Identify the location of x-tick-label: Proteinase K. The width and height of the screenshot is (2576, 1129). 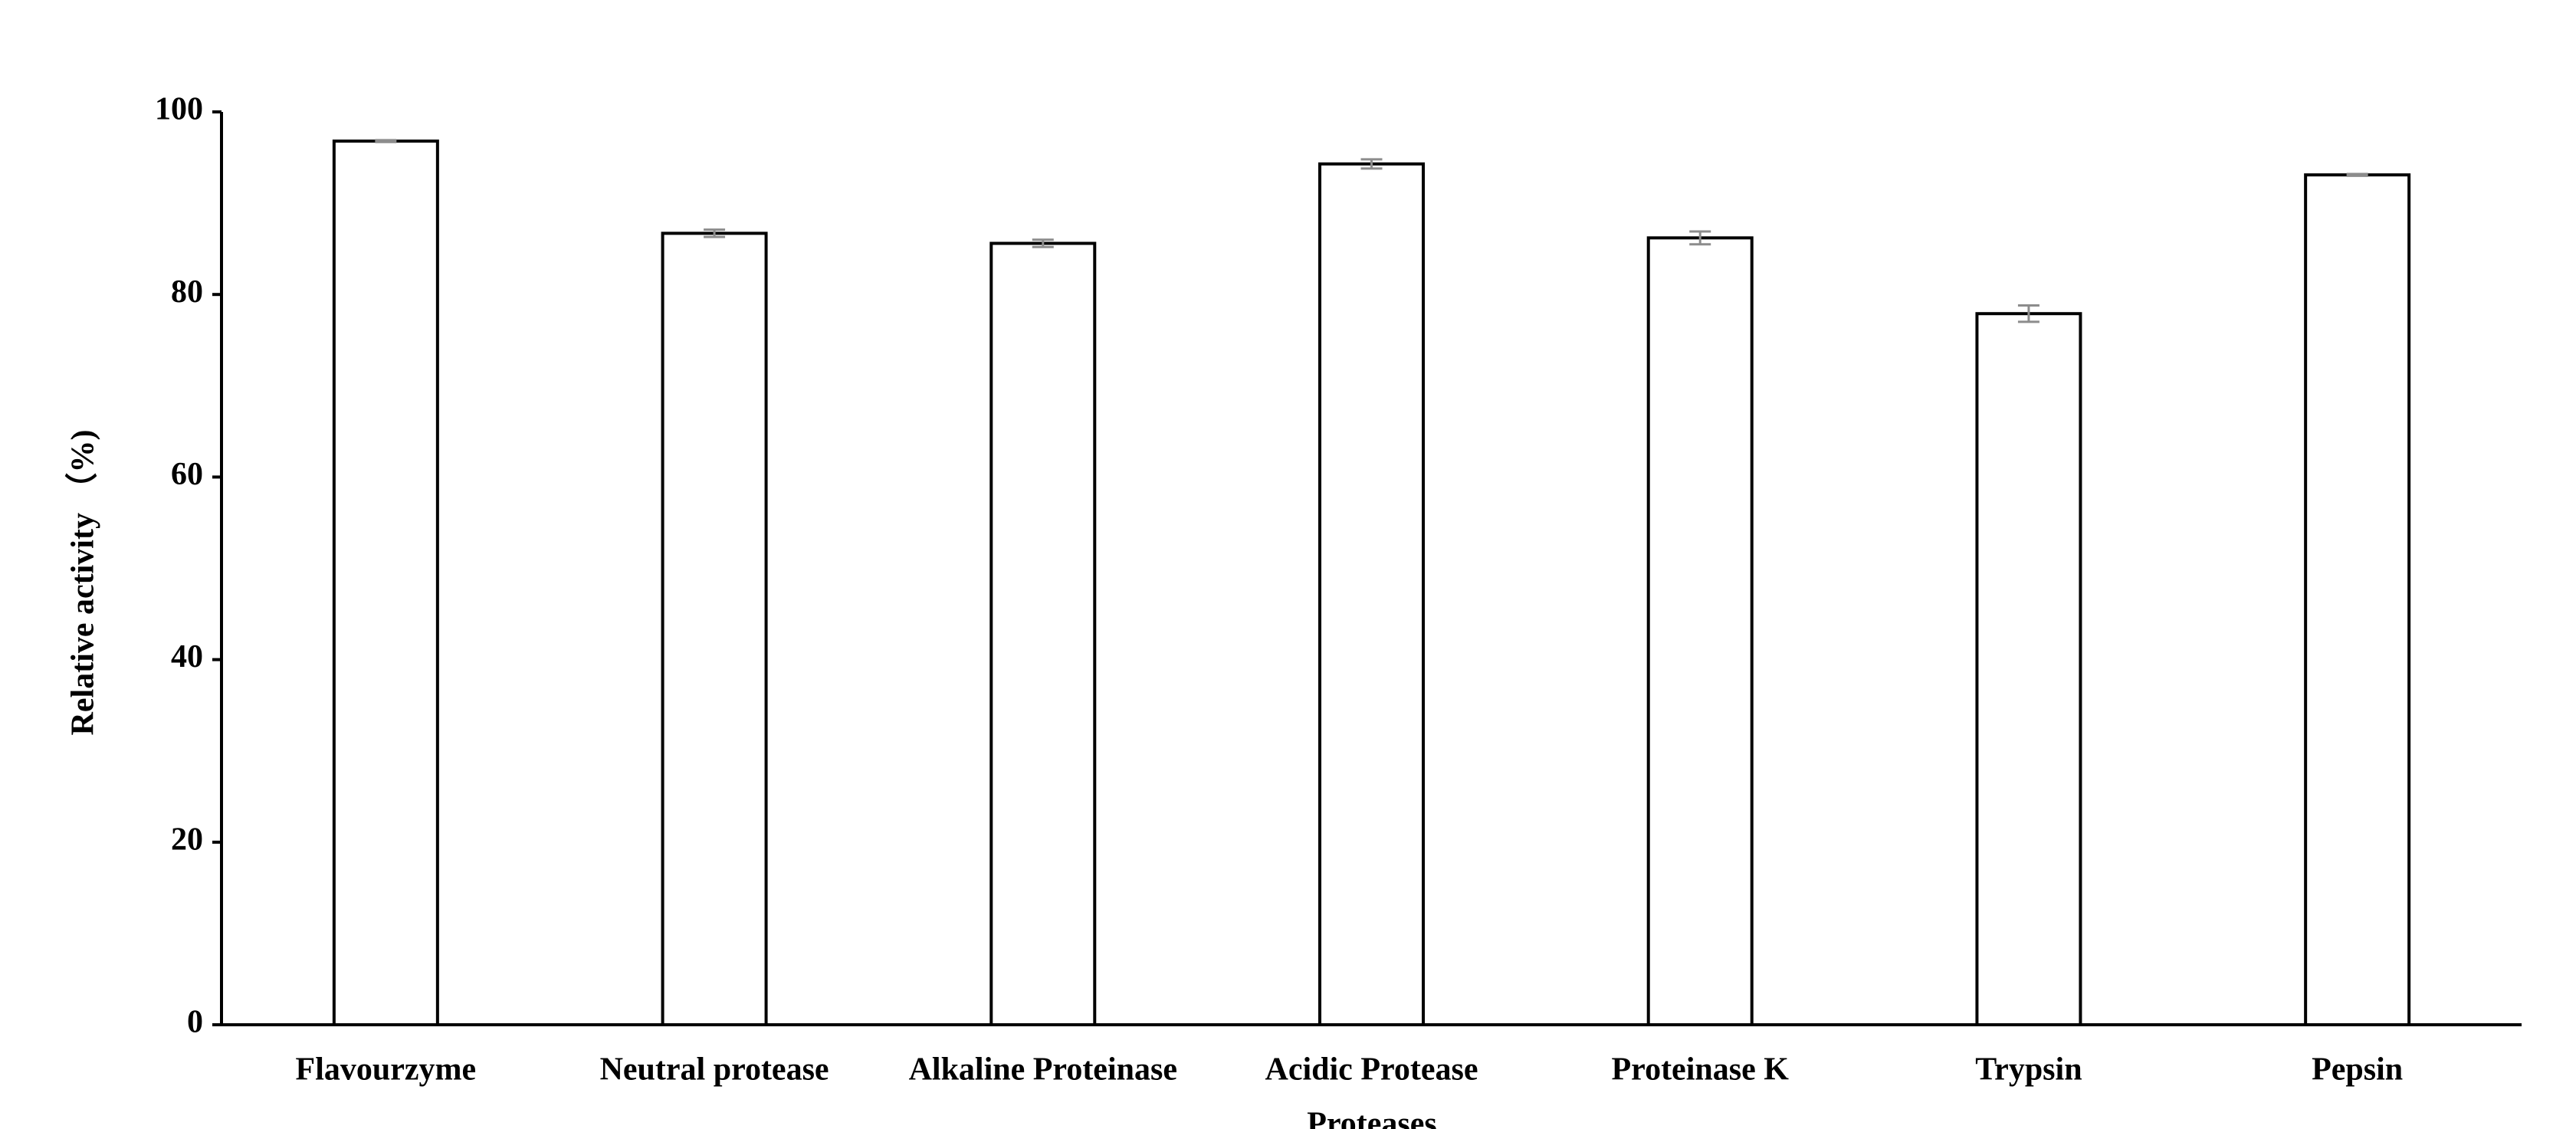
(1701, 1070).